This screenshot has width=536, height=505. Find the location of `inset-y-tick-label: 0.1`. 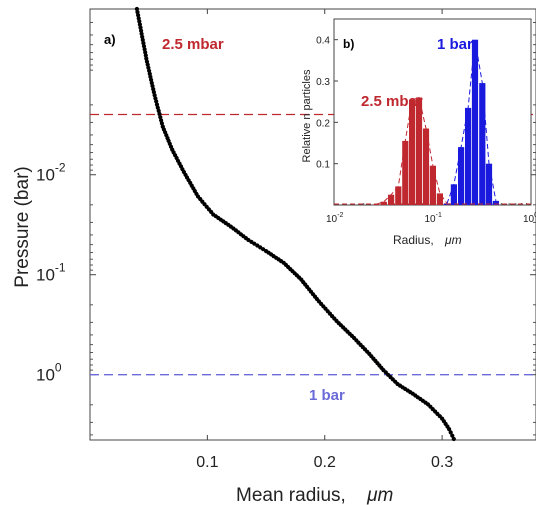

inset-y-tick-label: 0.1 is located at coordinates (323, 165).